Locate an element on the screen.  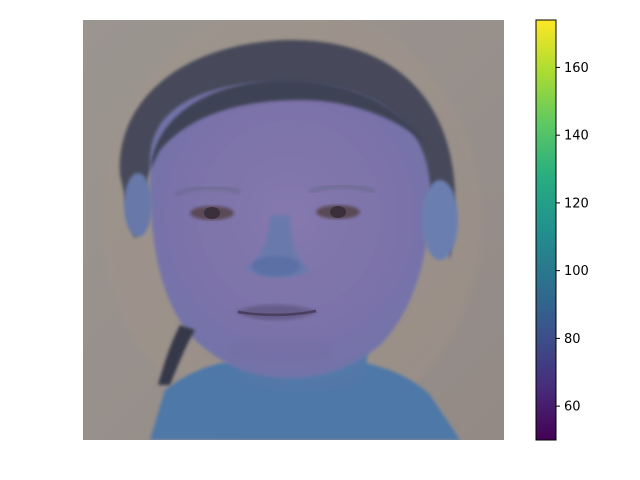
colorbar-tick-label: 140 is located at coordinates (576, 136).